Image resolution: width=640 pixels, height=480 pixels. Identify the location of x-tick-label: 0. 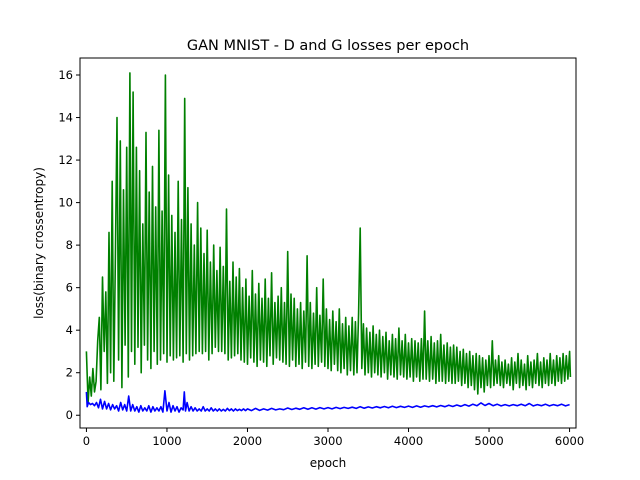
(86, 441).